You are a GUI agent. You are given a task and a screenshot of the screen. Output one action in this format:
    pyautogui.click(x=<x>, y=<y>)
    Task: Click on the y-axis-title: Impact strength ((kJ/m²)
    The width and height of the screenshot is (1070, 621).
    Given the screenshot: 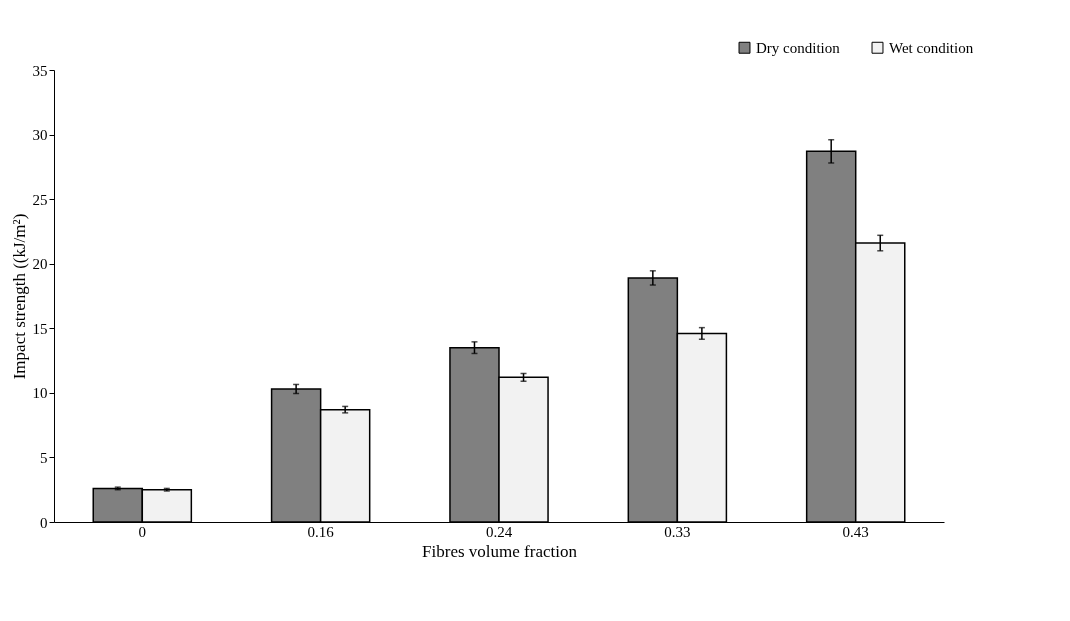 What is the action you would take?
    pyautogui.click(x=19, y=296)
    